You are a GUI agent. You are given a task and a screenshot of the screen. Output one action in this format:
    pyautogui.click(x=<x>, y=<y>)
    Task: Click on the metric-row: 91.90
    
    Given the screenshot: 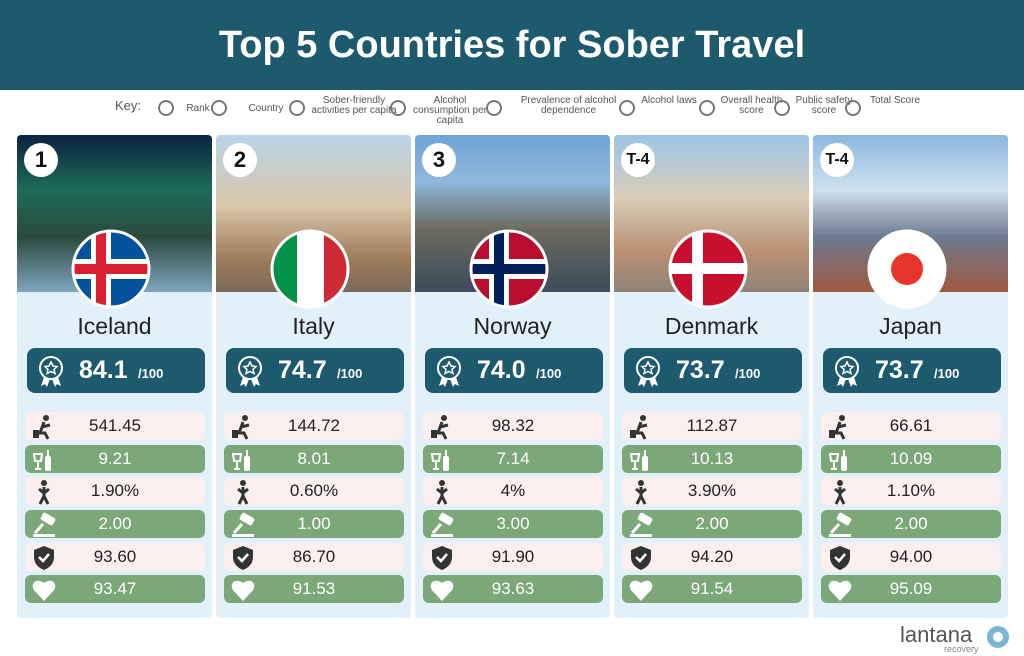 What is the action you would take?
    pyautogui.click(x=513, y=557)
    